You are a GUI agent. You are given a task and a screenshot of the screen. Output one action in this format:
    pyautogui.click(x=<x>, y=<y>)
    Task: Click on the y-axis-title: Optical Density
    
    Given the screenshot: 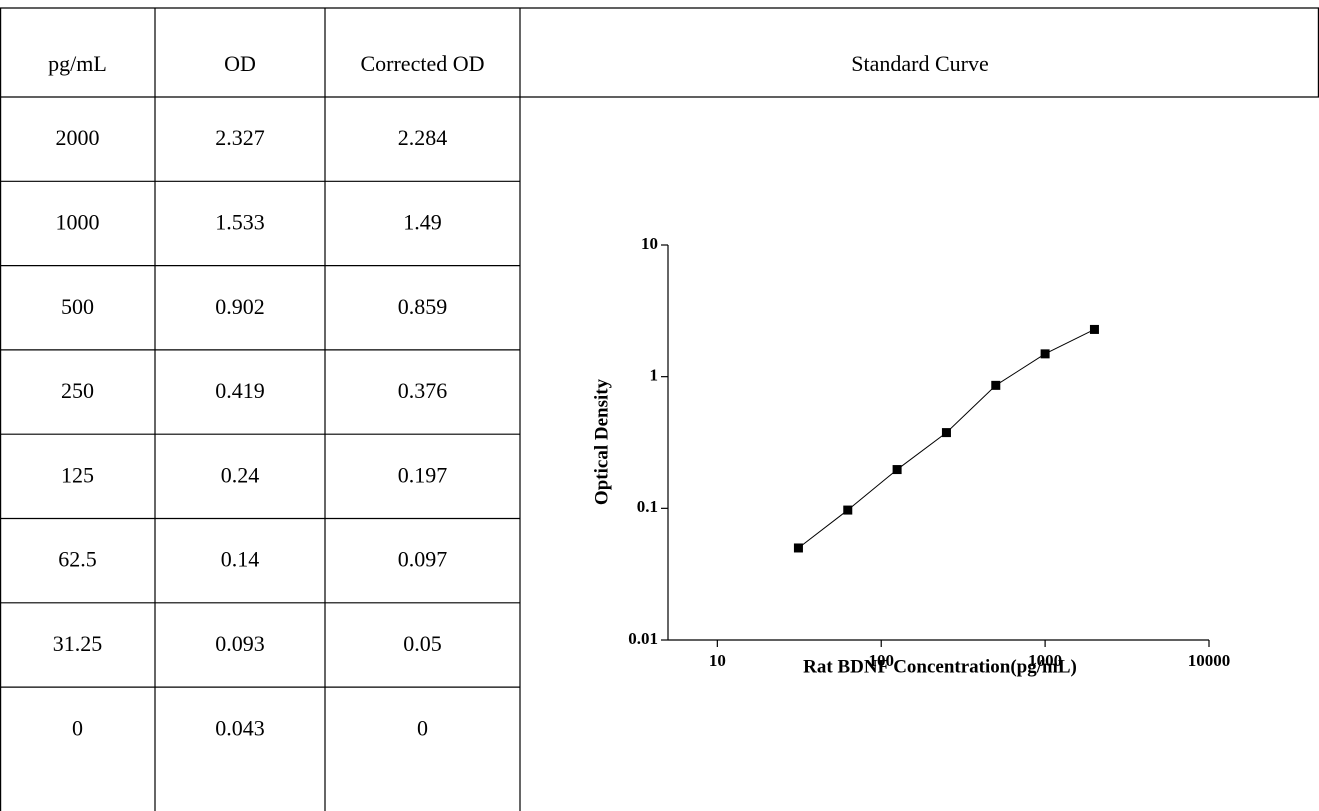 What is the action you would take?
    pyautogui.click(x=601, y=441)
    